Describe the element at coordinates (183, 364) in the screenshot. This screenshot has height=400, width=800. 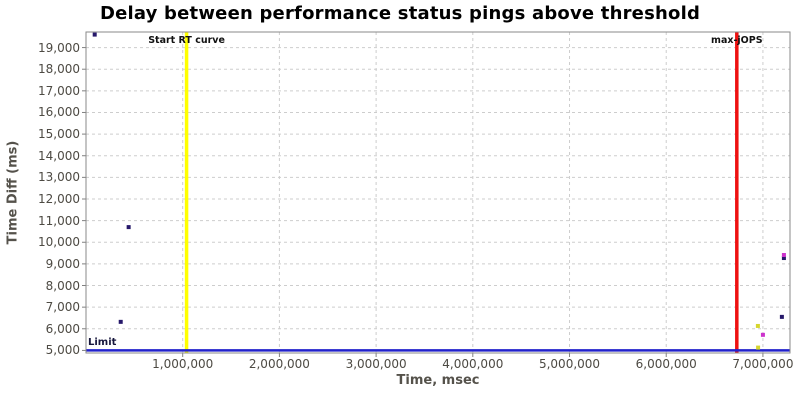
I see `x-tick-label: 1,000,000` at that location.